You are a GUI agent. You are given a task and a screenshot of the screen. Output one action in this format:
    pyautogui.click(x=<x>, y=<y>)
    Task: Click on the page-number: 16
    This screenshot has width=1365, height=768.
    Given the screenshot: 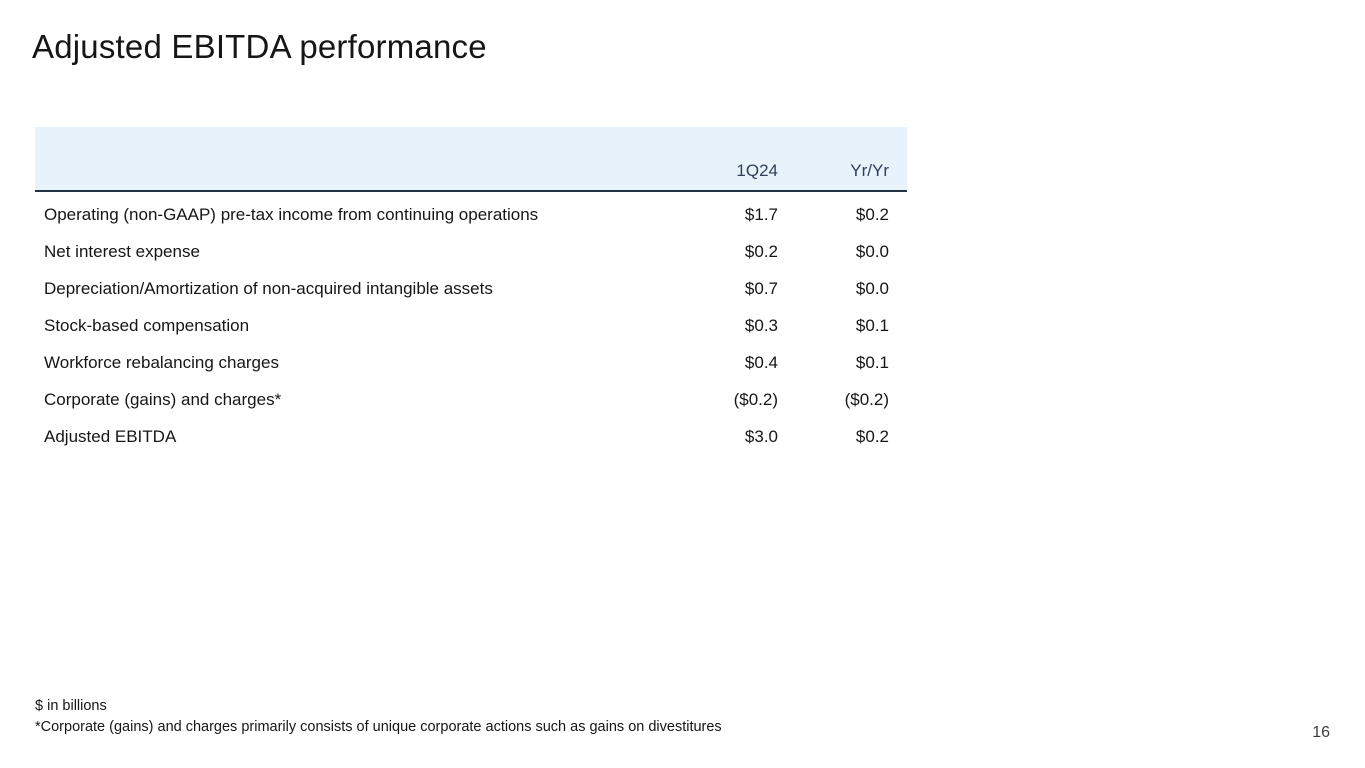 What is the action you would take?
    pyautogui.click(x=1321, y=732)
    